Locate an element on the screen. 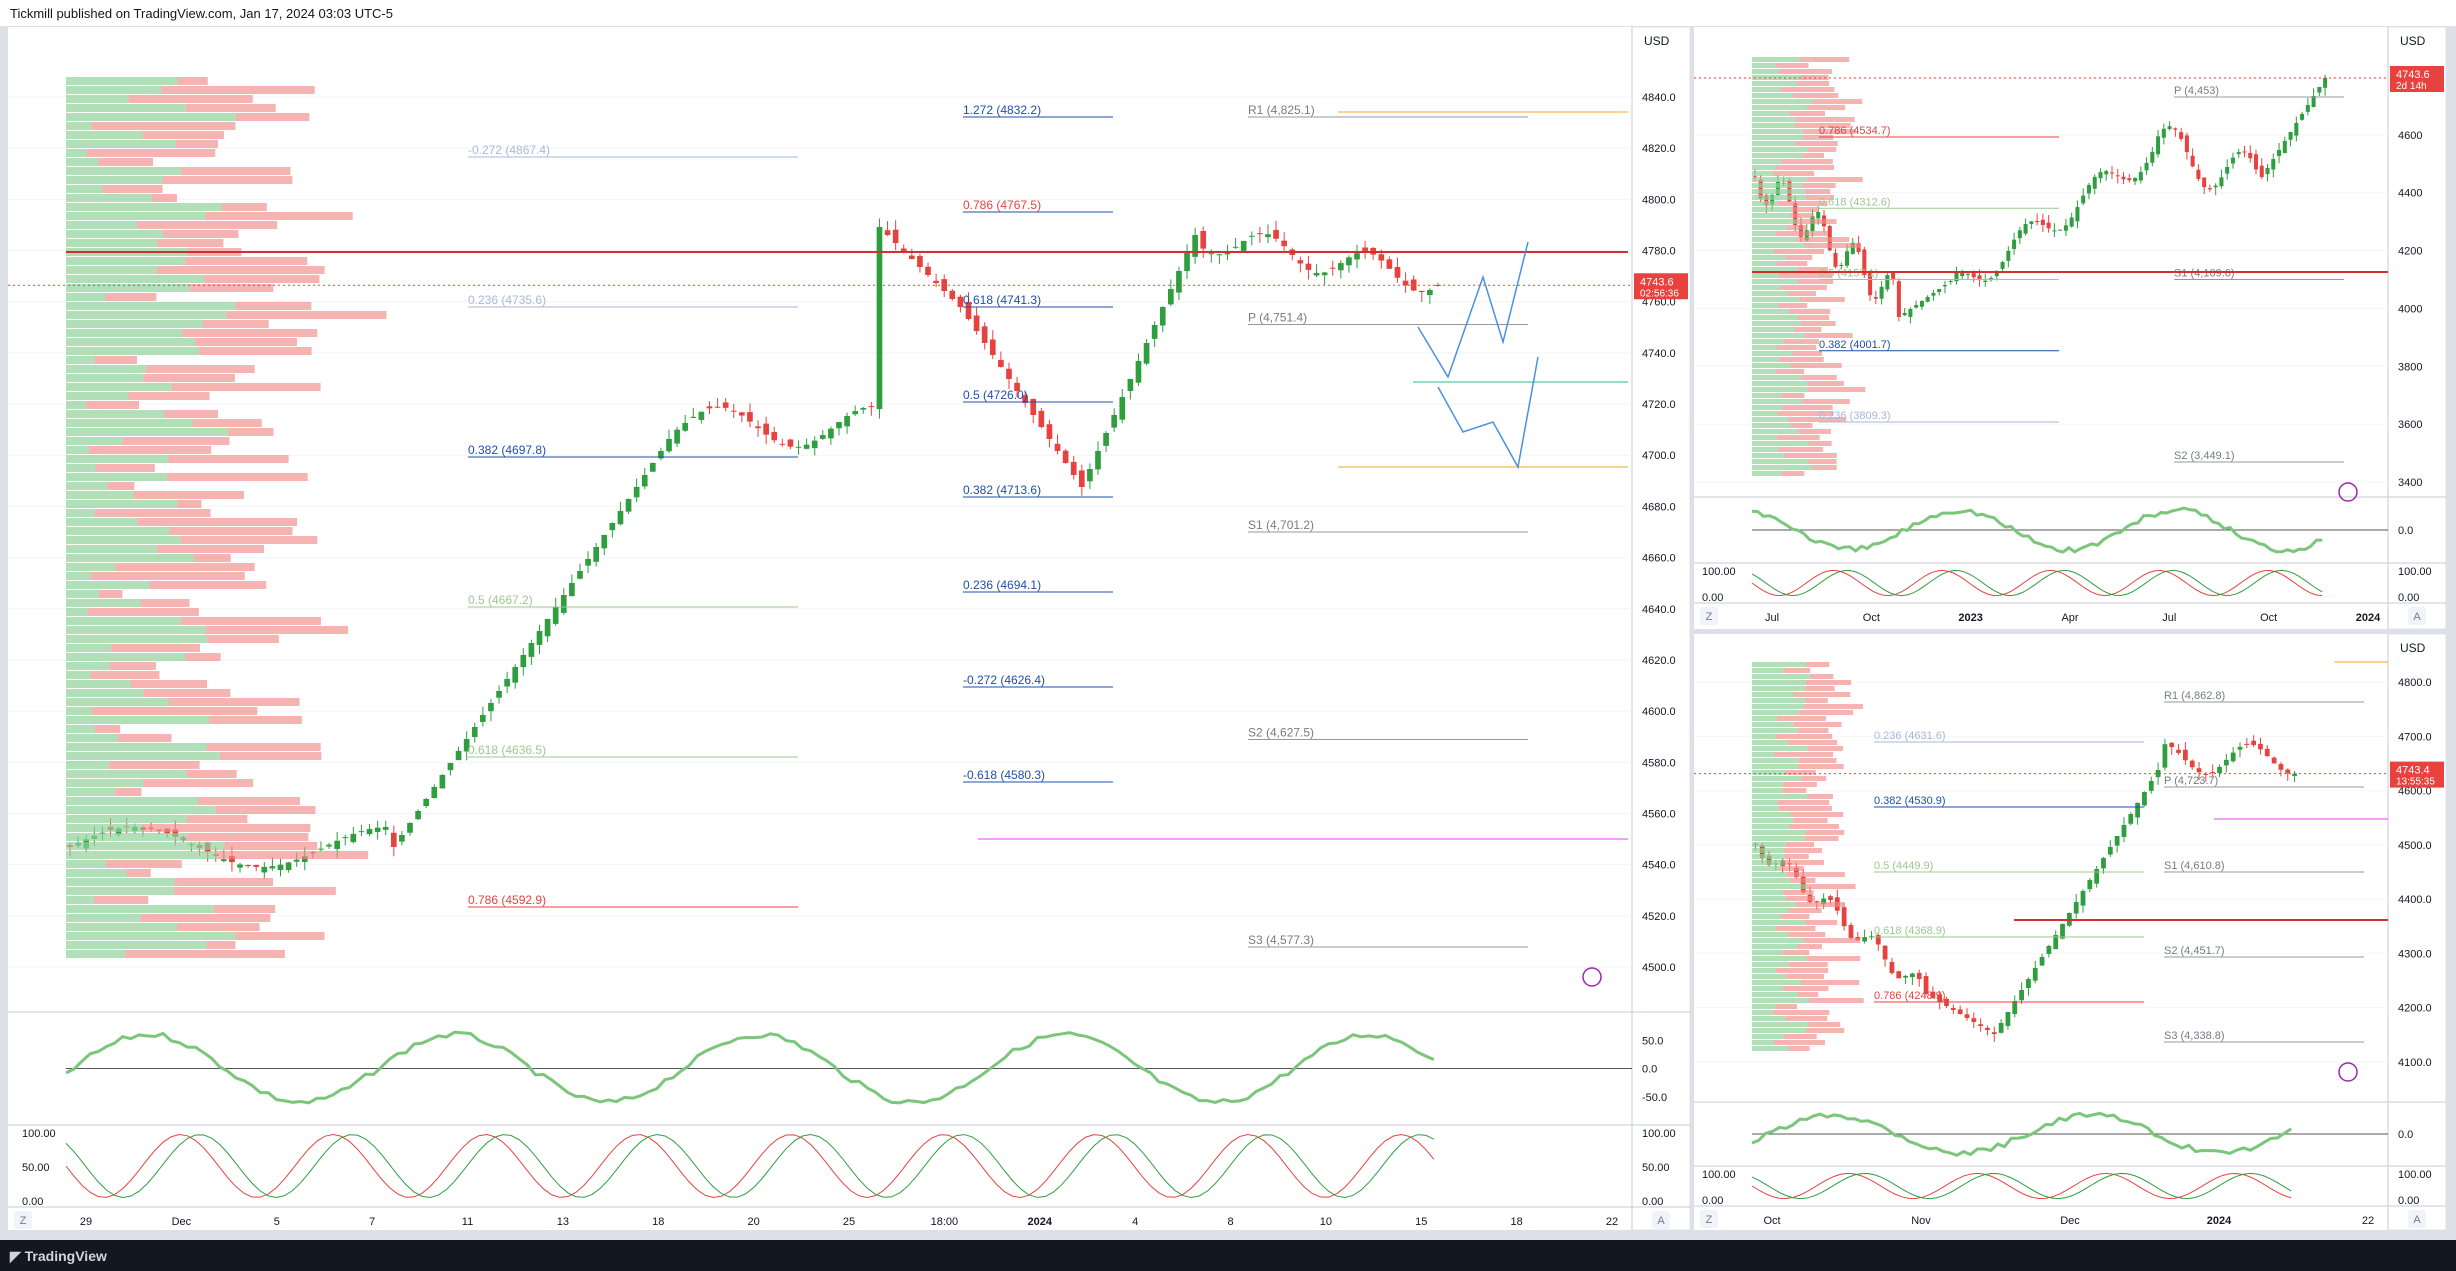  fib-level-label: 0.236 (4735.6) is located at coordinates (507, 300).